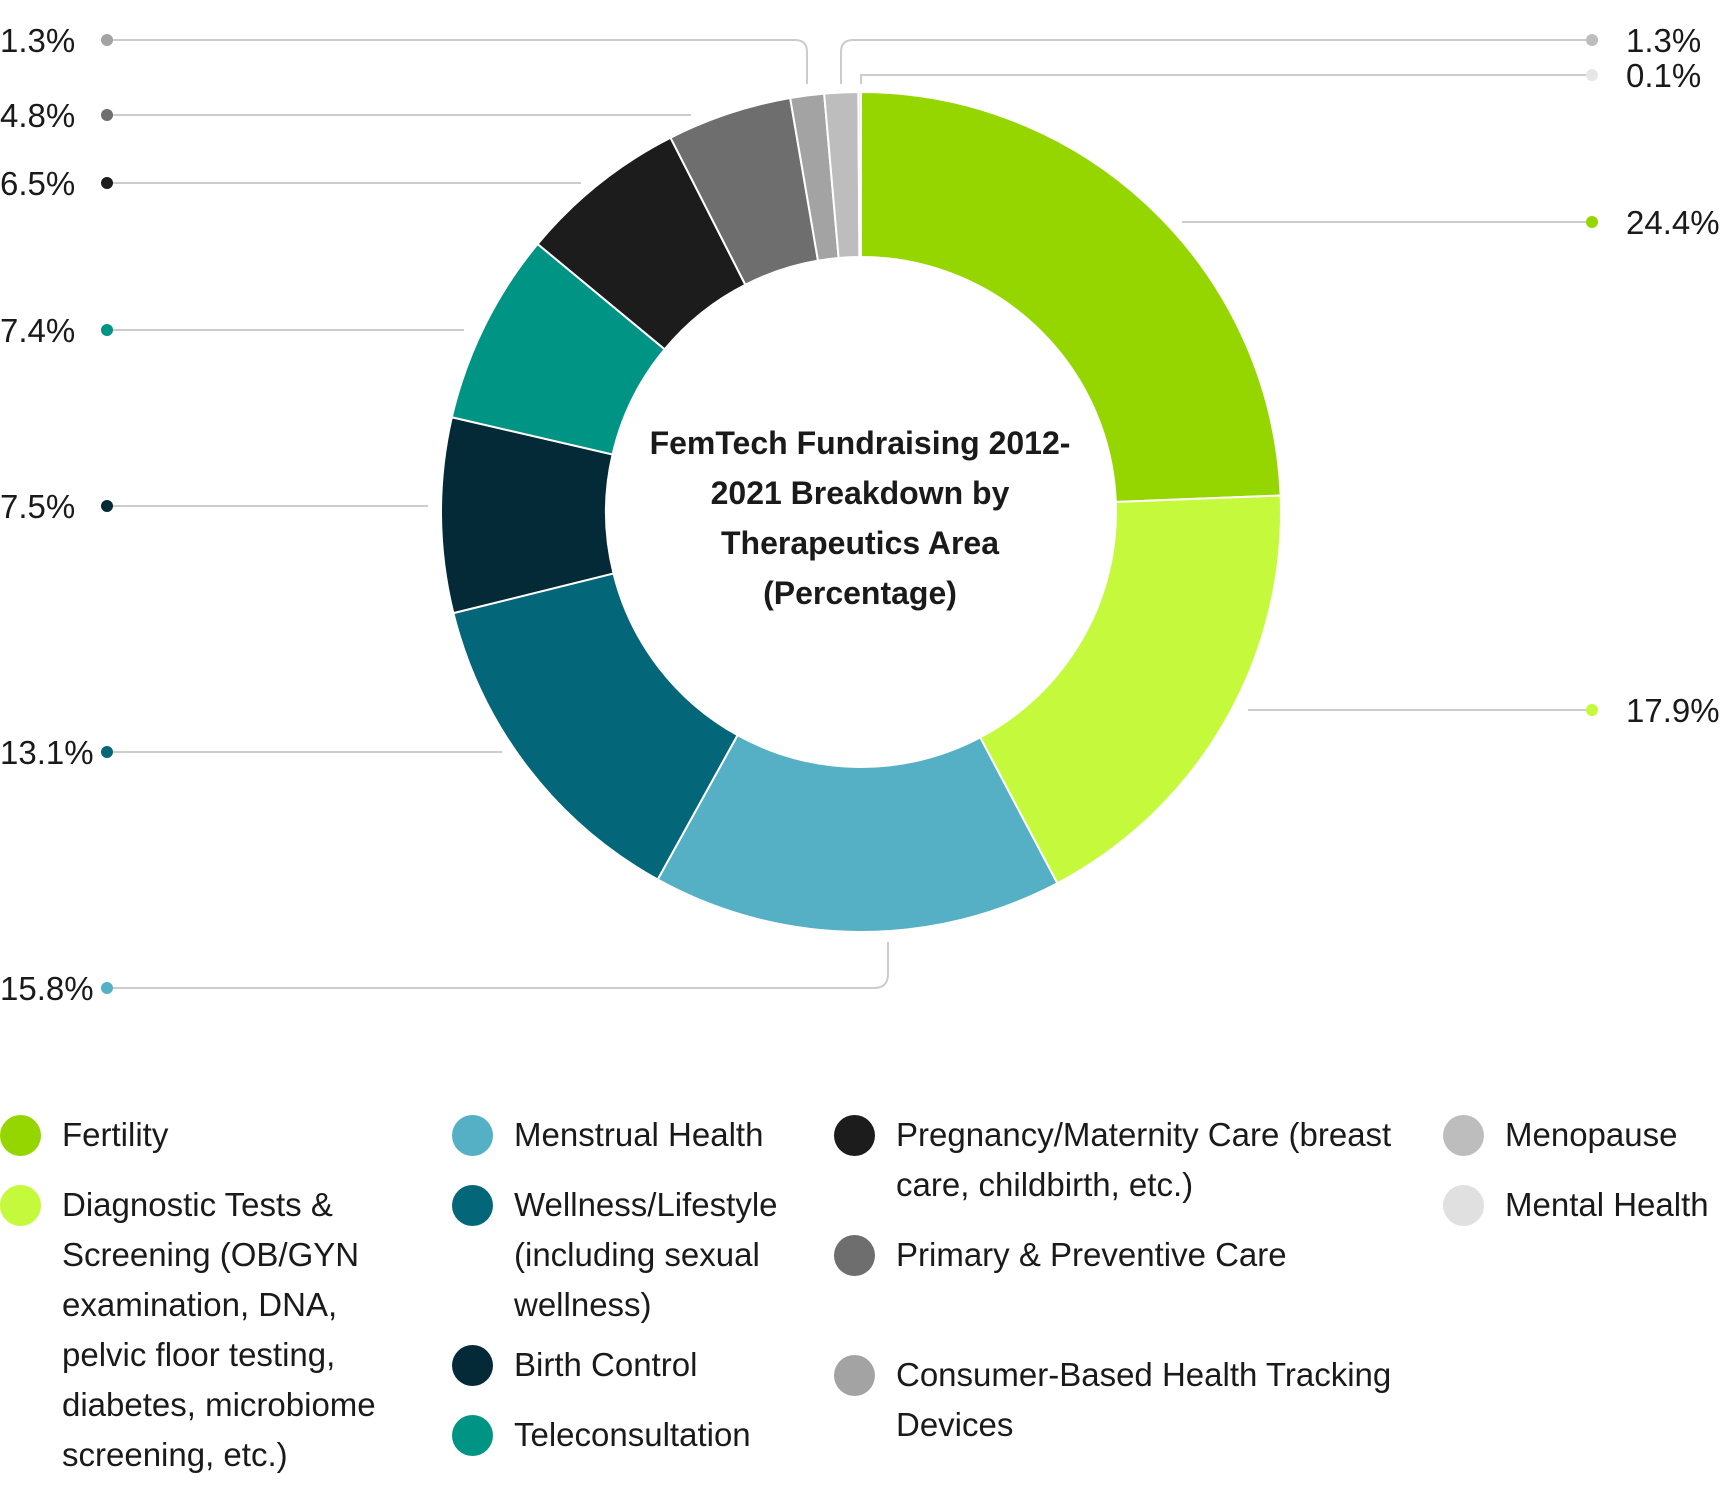 The width and height of the screenshot is (1720, 1501). I want to click on slice-wellness-lifestyle-including-sexual-well, so click(595, 726).